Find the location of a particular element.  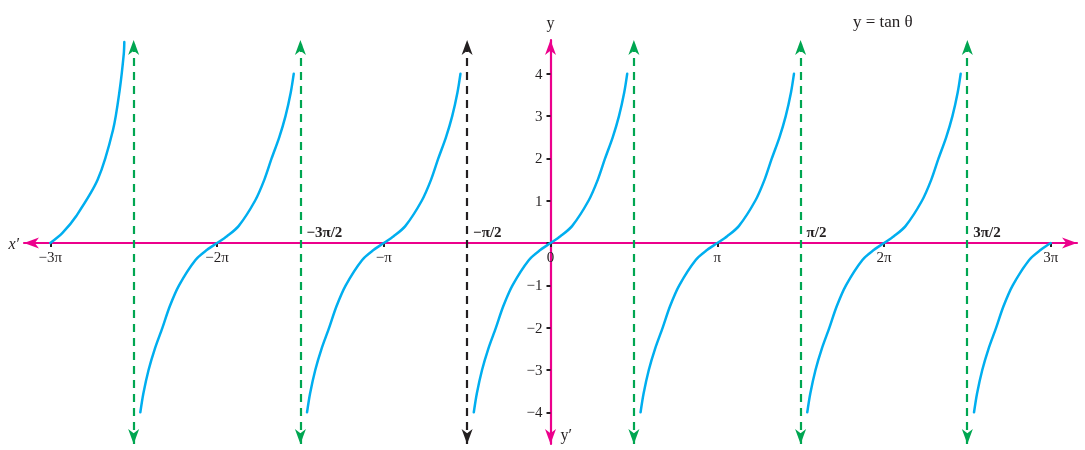

x-axis-title: x′ is located at coordinates (13, 243).